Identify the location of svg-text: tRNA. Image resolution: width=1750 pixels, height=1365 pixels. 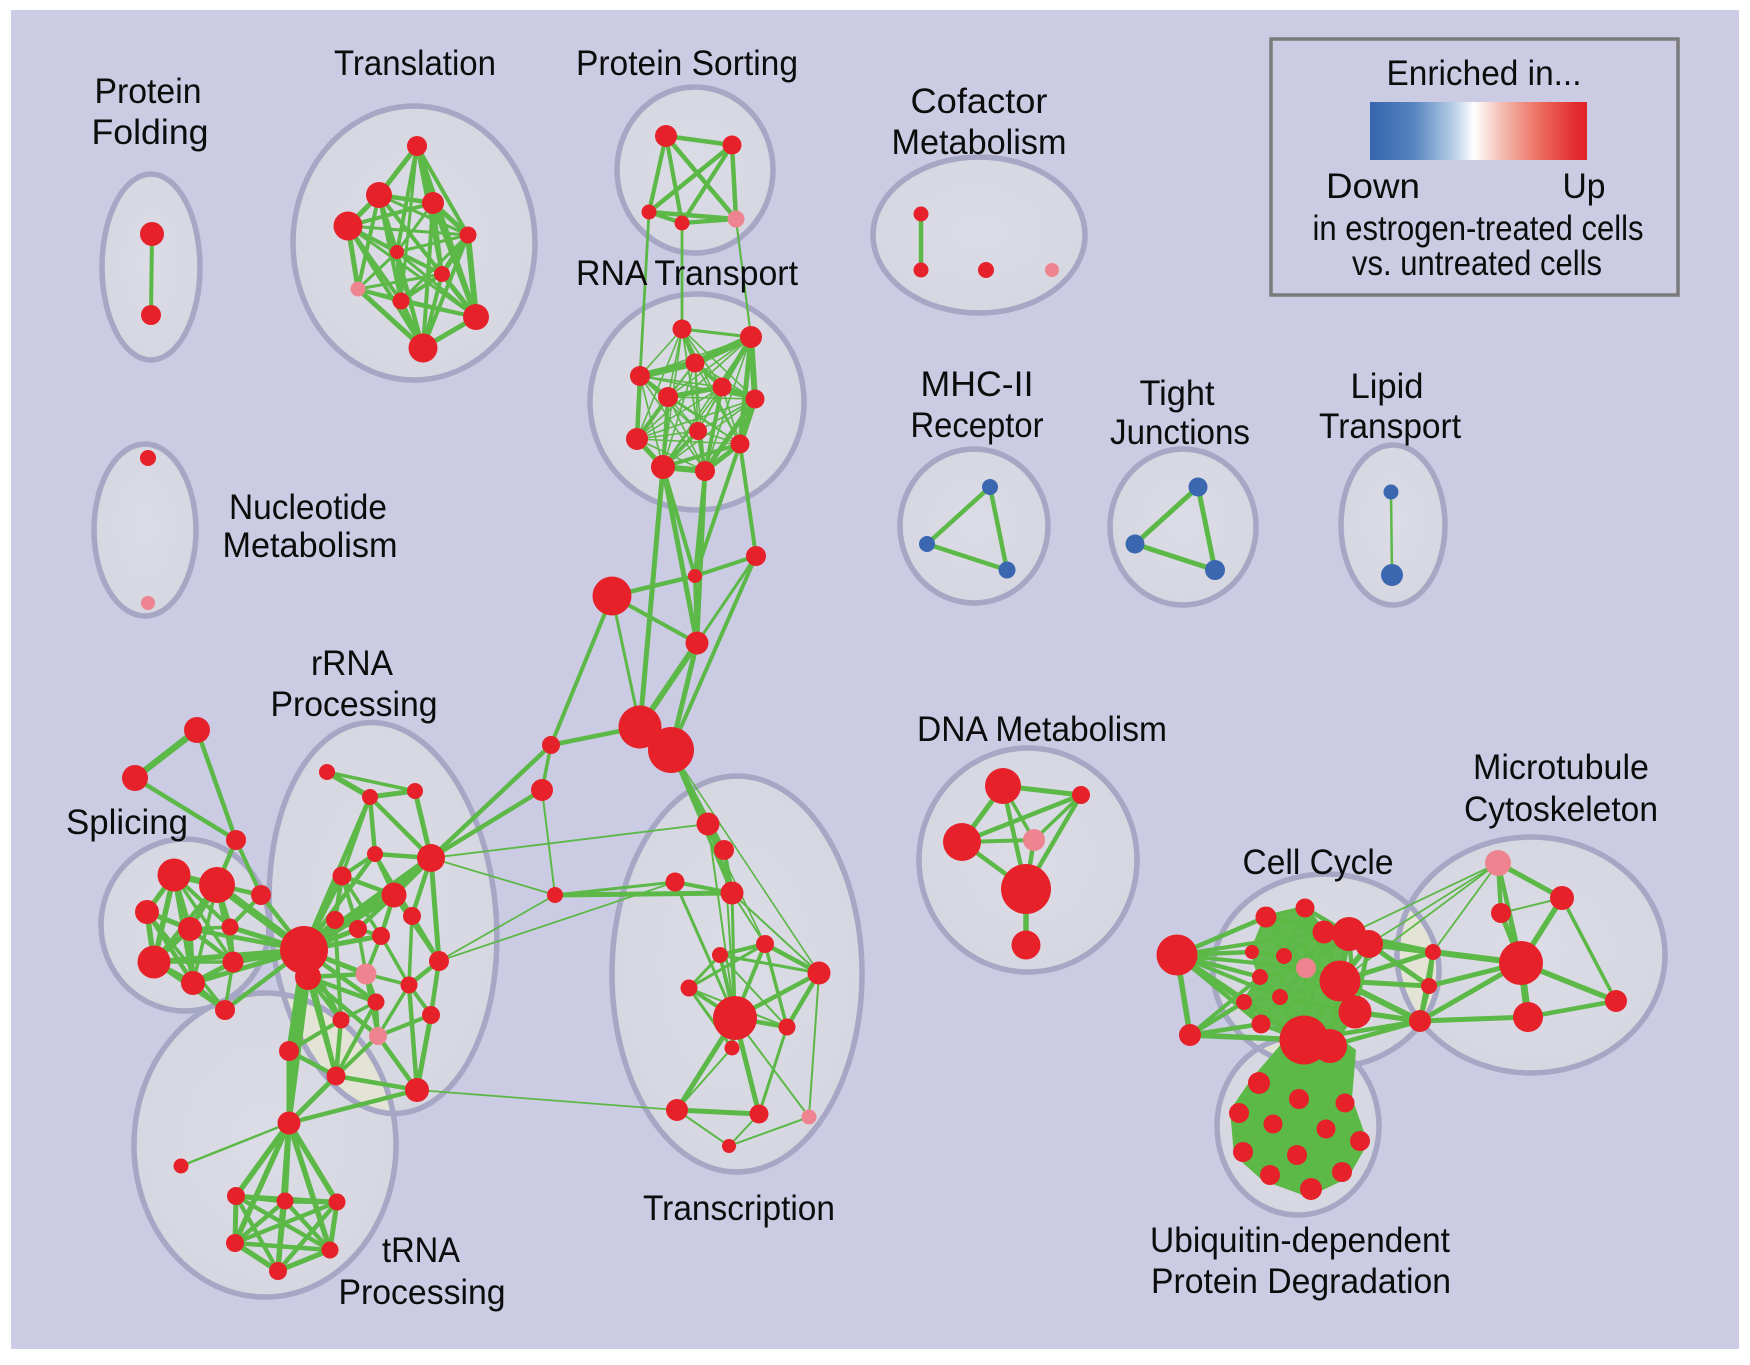
(421, 1250).